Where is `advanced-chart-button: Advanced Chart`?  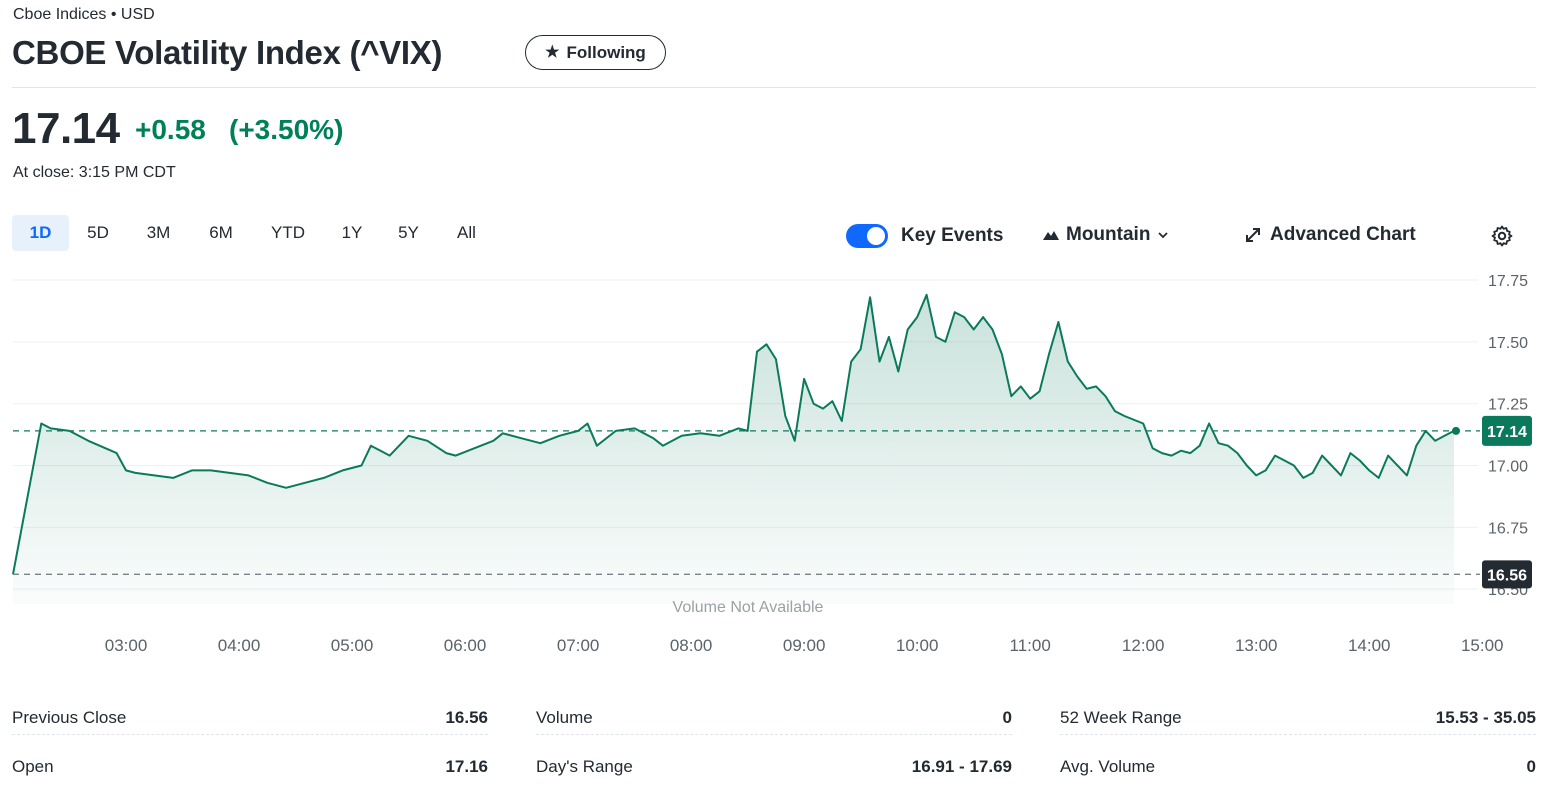 advanced-chart-button: Advanced Chart is located at coordinates (1330, 235).